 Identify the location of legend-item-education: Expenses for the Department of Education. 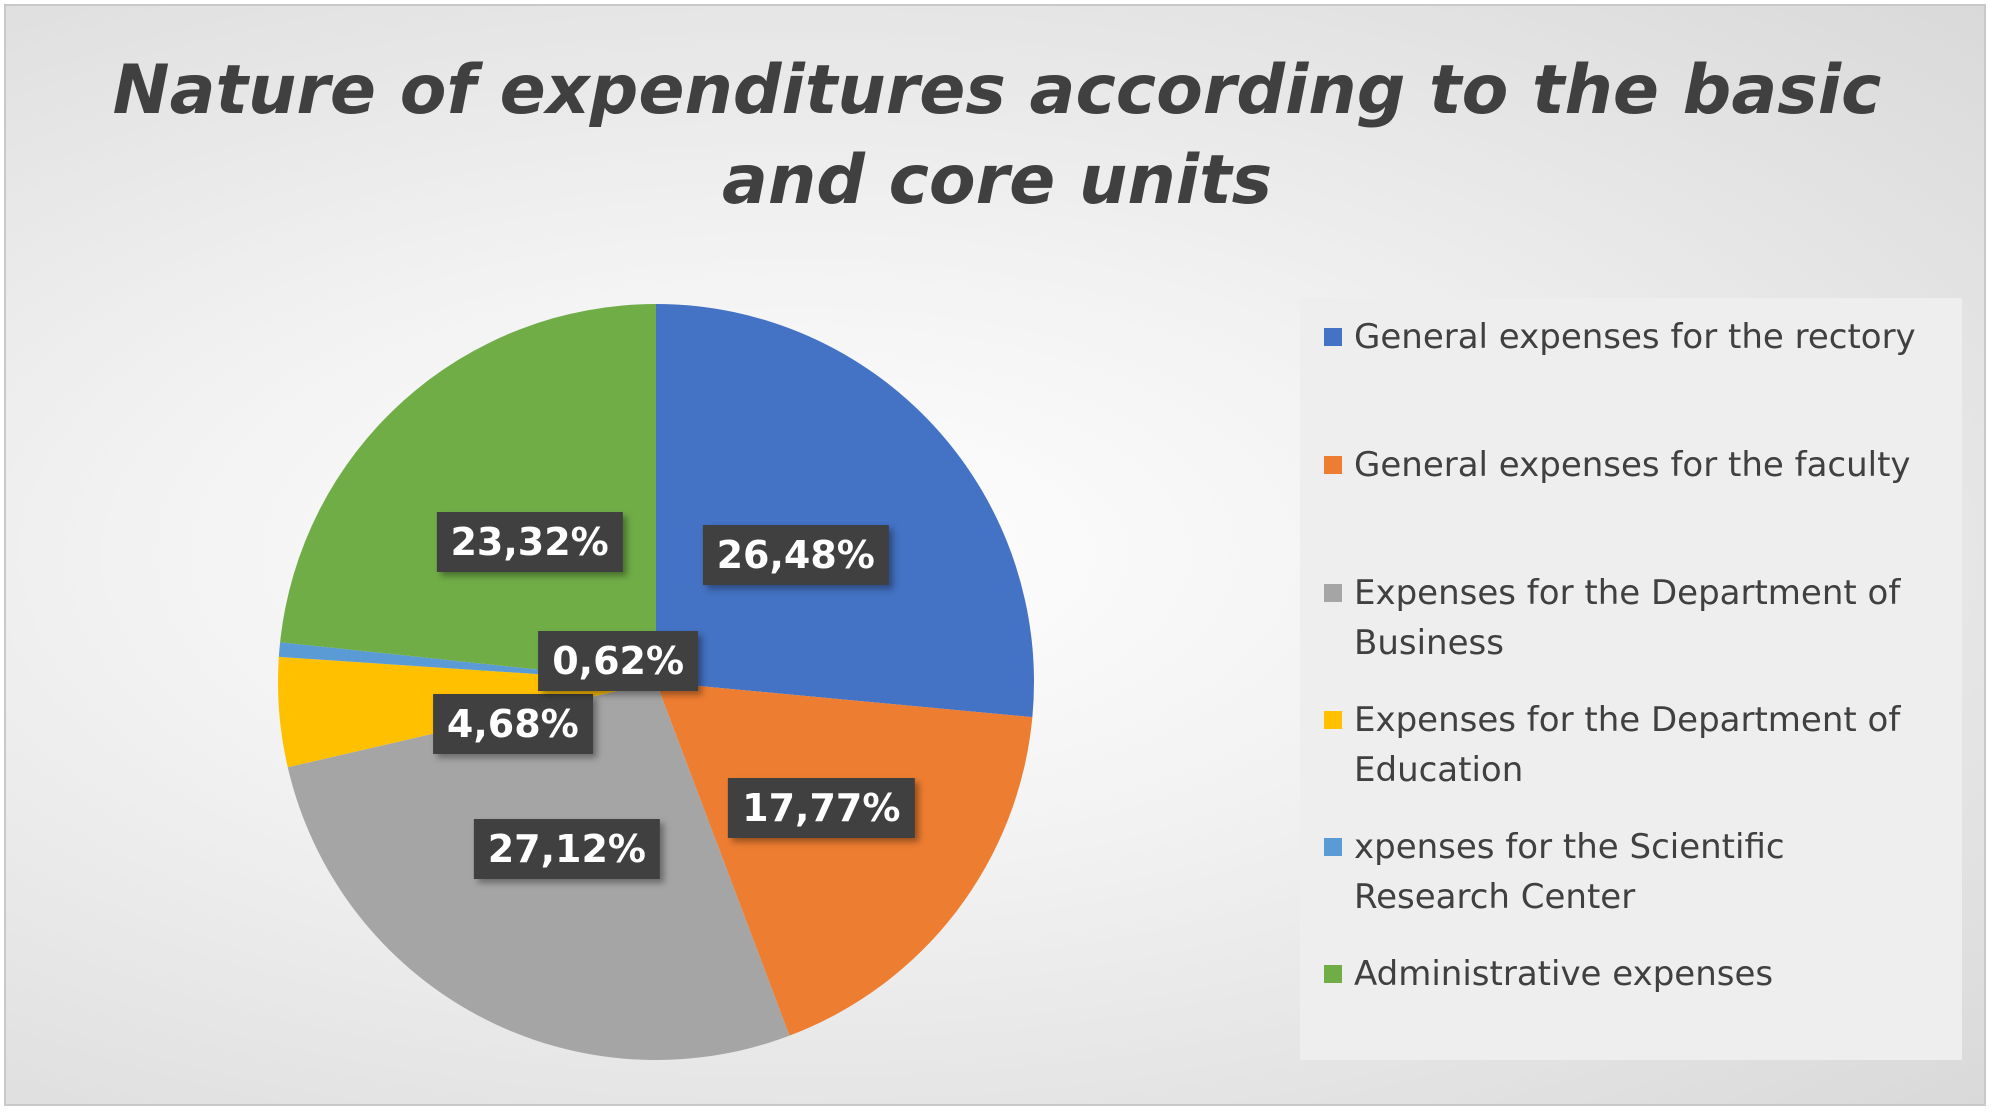
(1634, 745).